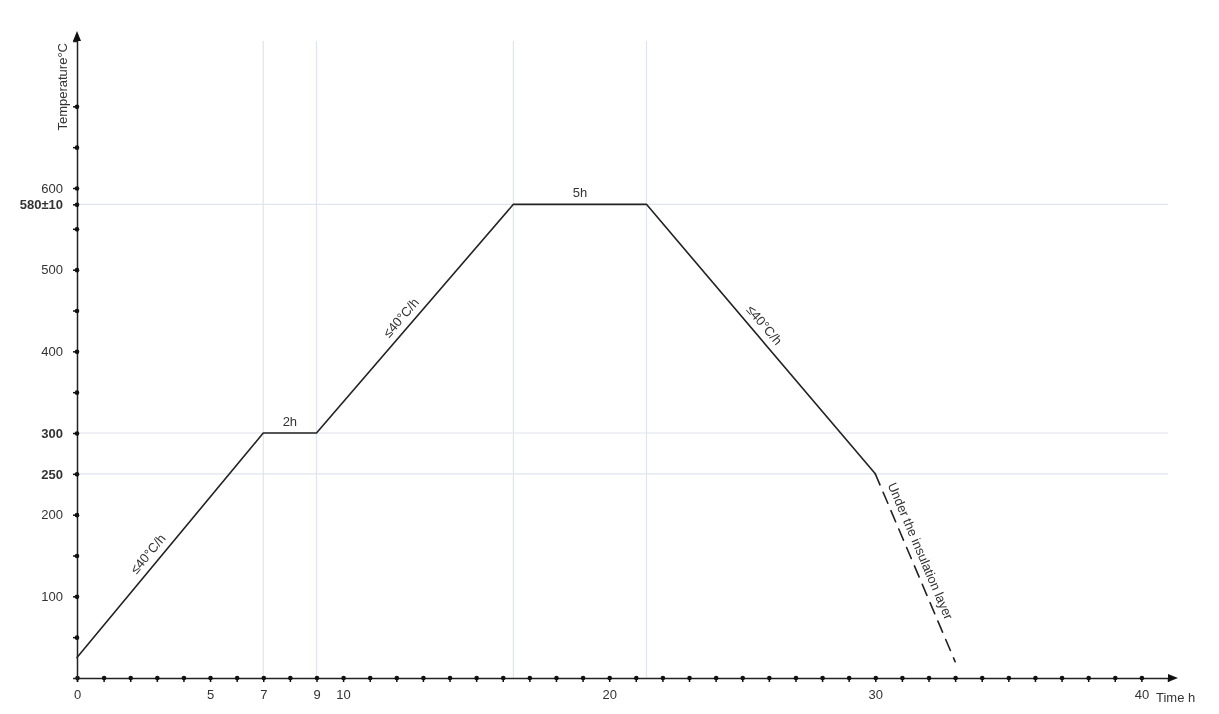 This screenshot has height=714, width=1219. Describe the element at coordinates (52, 351) in the screenshot. I see `y-tick-label: 400` at that location.